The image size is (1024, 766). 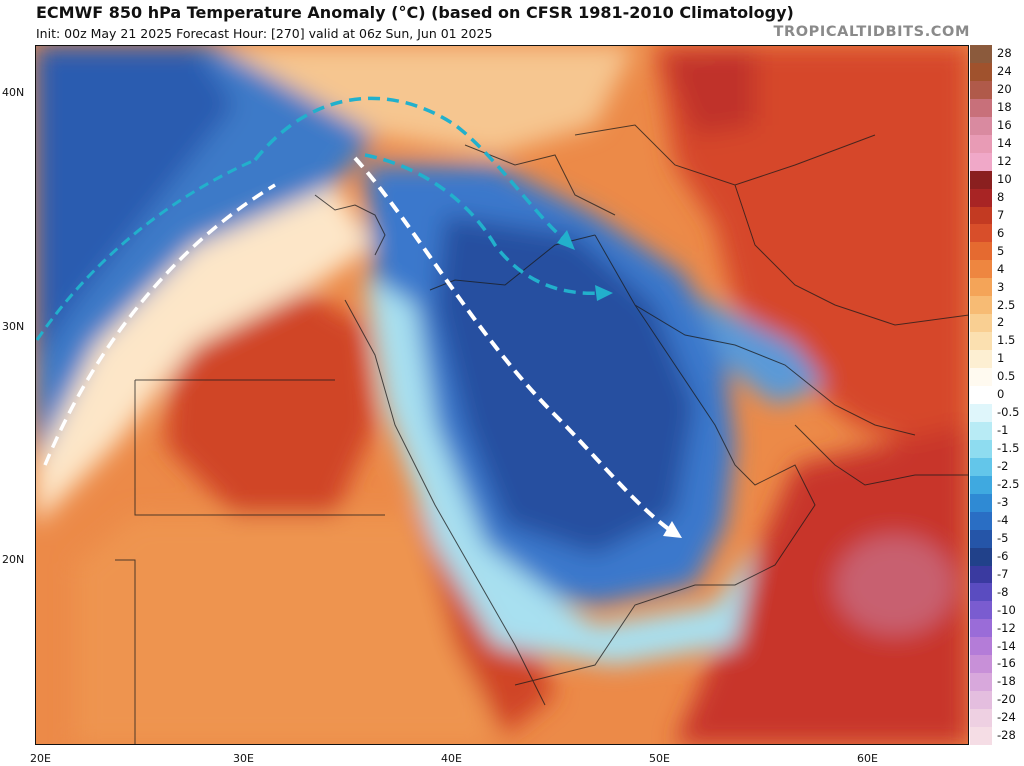 I want to click on legend-label: 5, so click(x=1001, y=250).